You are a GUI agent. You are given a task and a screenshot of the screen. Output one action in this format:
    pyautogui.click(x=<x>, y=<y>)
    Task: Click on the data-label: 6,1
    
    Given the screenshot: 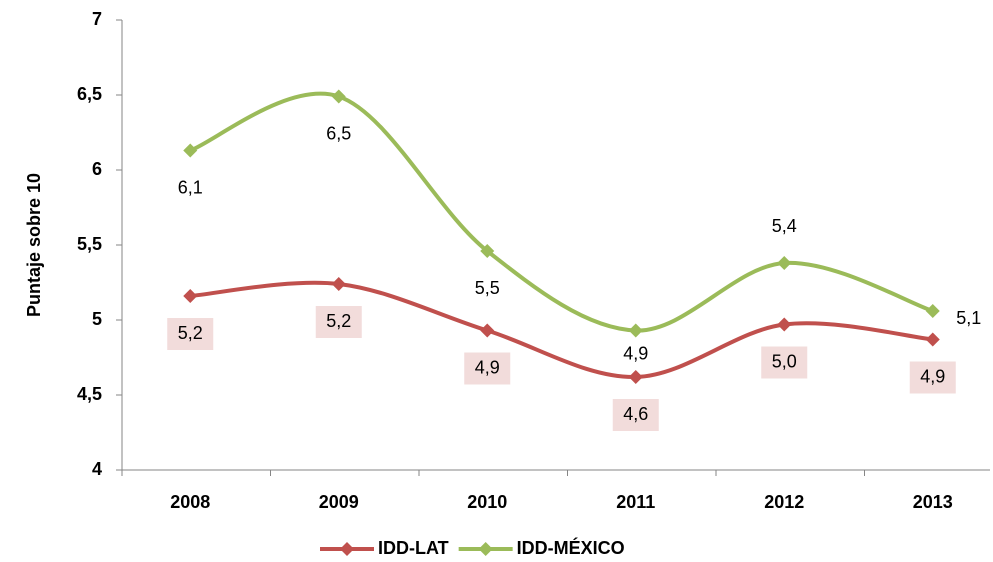 What is the action you would take?
    pyautogui.click(x=190, y=187)
    